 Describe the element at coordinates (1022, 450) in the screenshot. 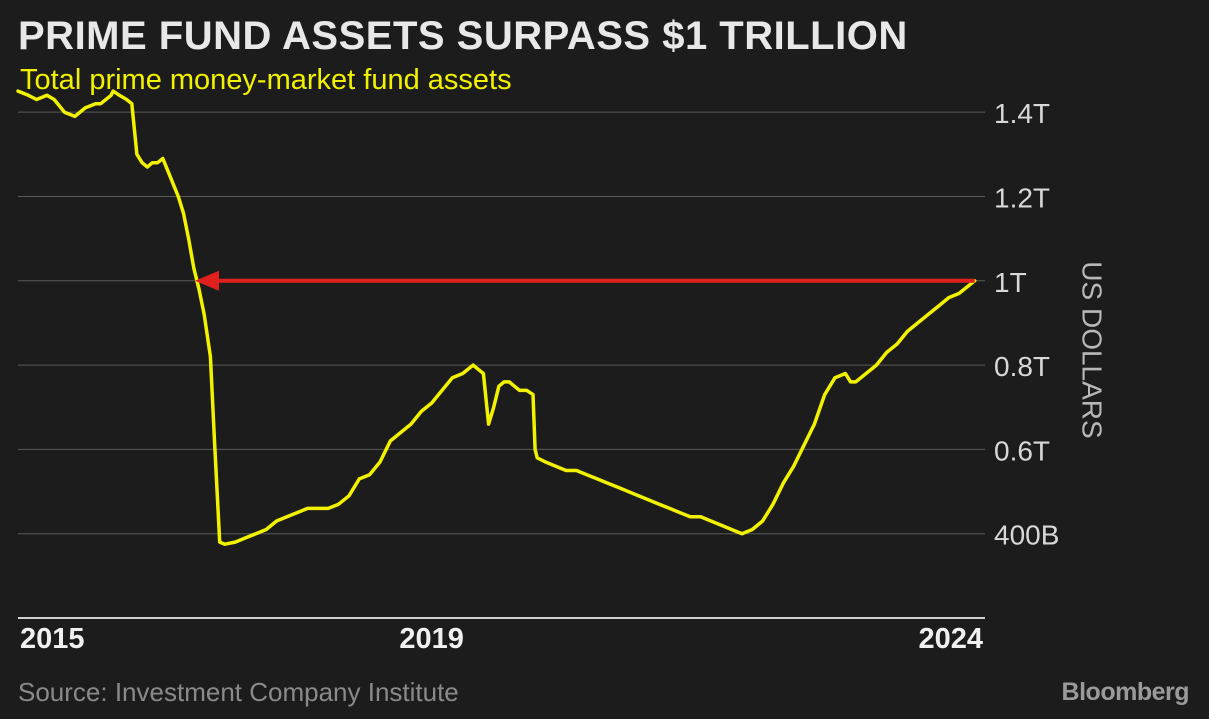

I see `y-tick-label: 0.6T` at that location.